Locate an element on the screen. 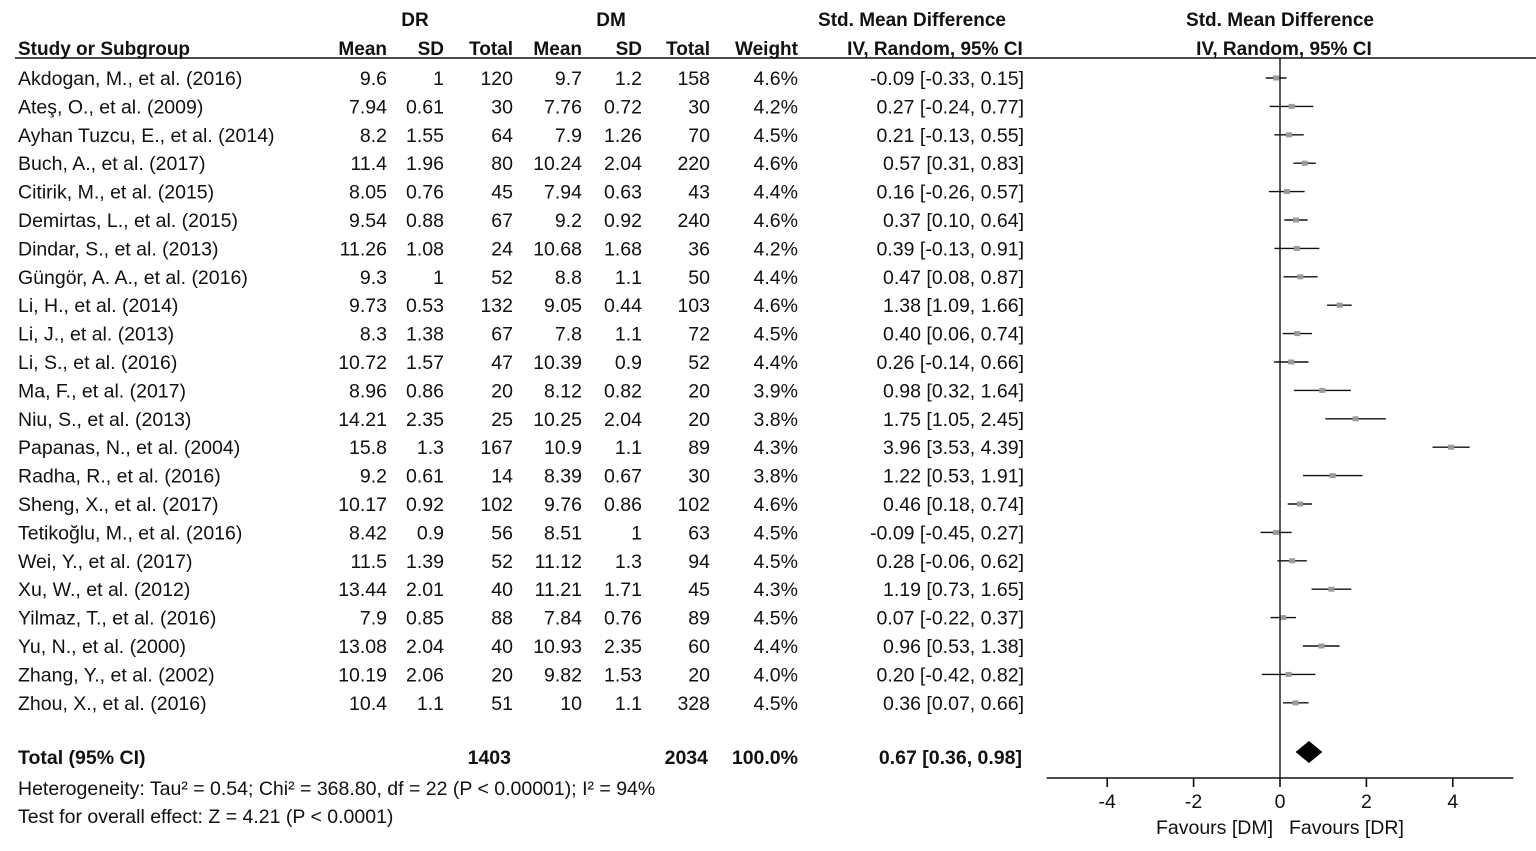 This screenshot has width=1536, height=851. cell-ctl-sd: 0.67 is located at coordinates (623, 477).